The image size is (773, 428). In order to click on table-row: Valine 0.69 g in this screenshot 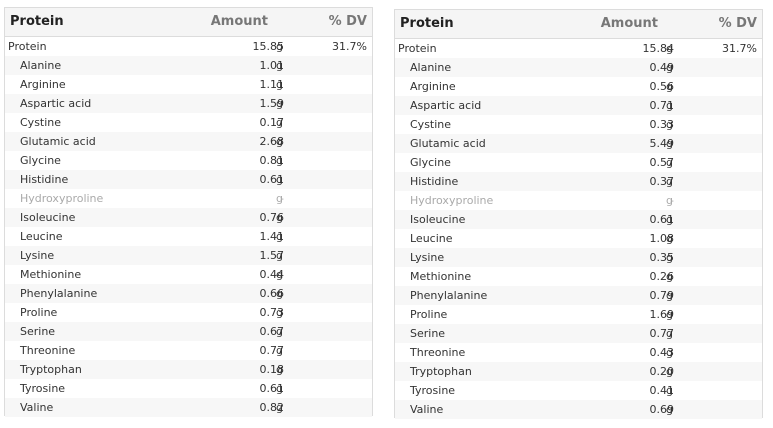, I will do `click(578, 409)`.